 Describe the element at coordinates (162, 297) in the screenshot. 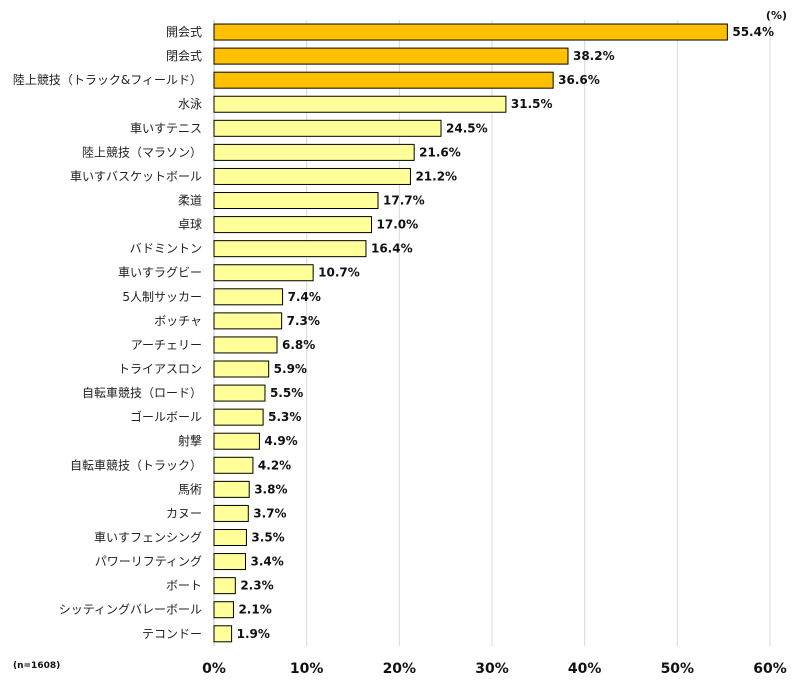

I see `category-label: 5人制サッカー` at that location.